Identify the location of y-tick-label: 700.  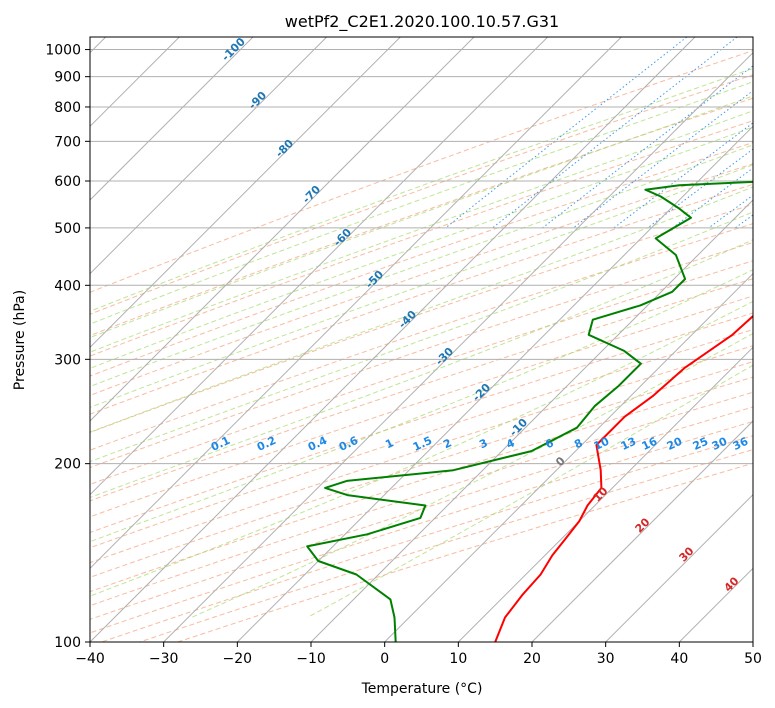
(67, 142).